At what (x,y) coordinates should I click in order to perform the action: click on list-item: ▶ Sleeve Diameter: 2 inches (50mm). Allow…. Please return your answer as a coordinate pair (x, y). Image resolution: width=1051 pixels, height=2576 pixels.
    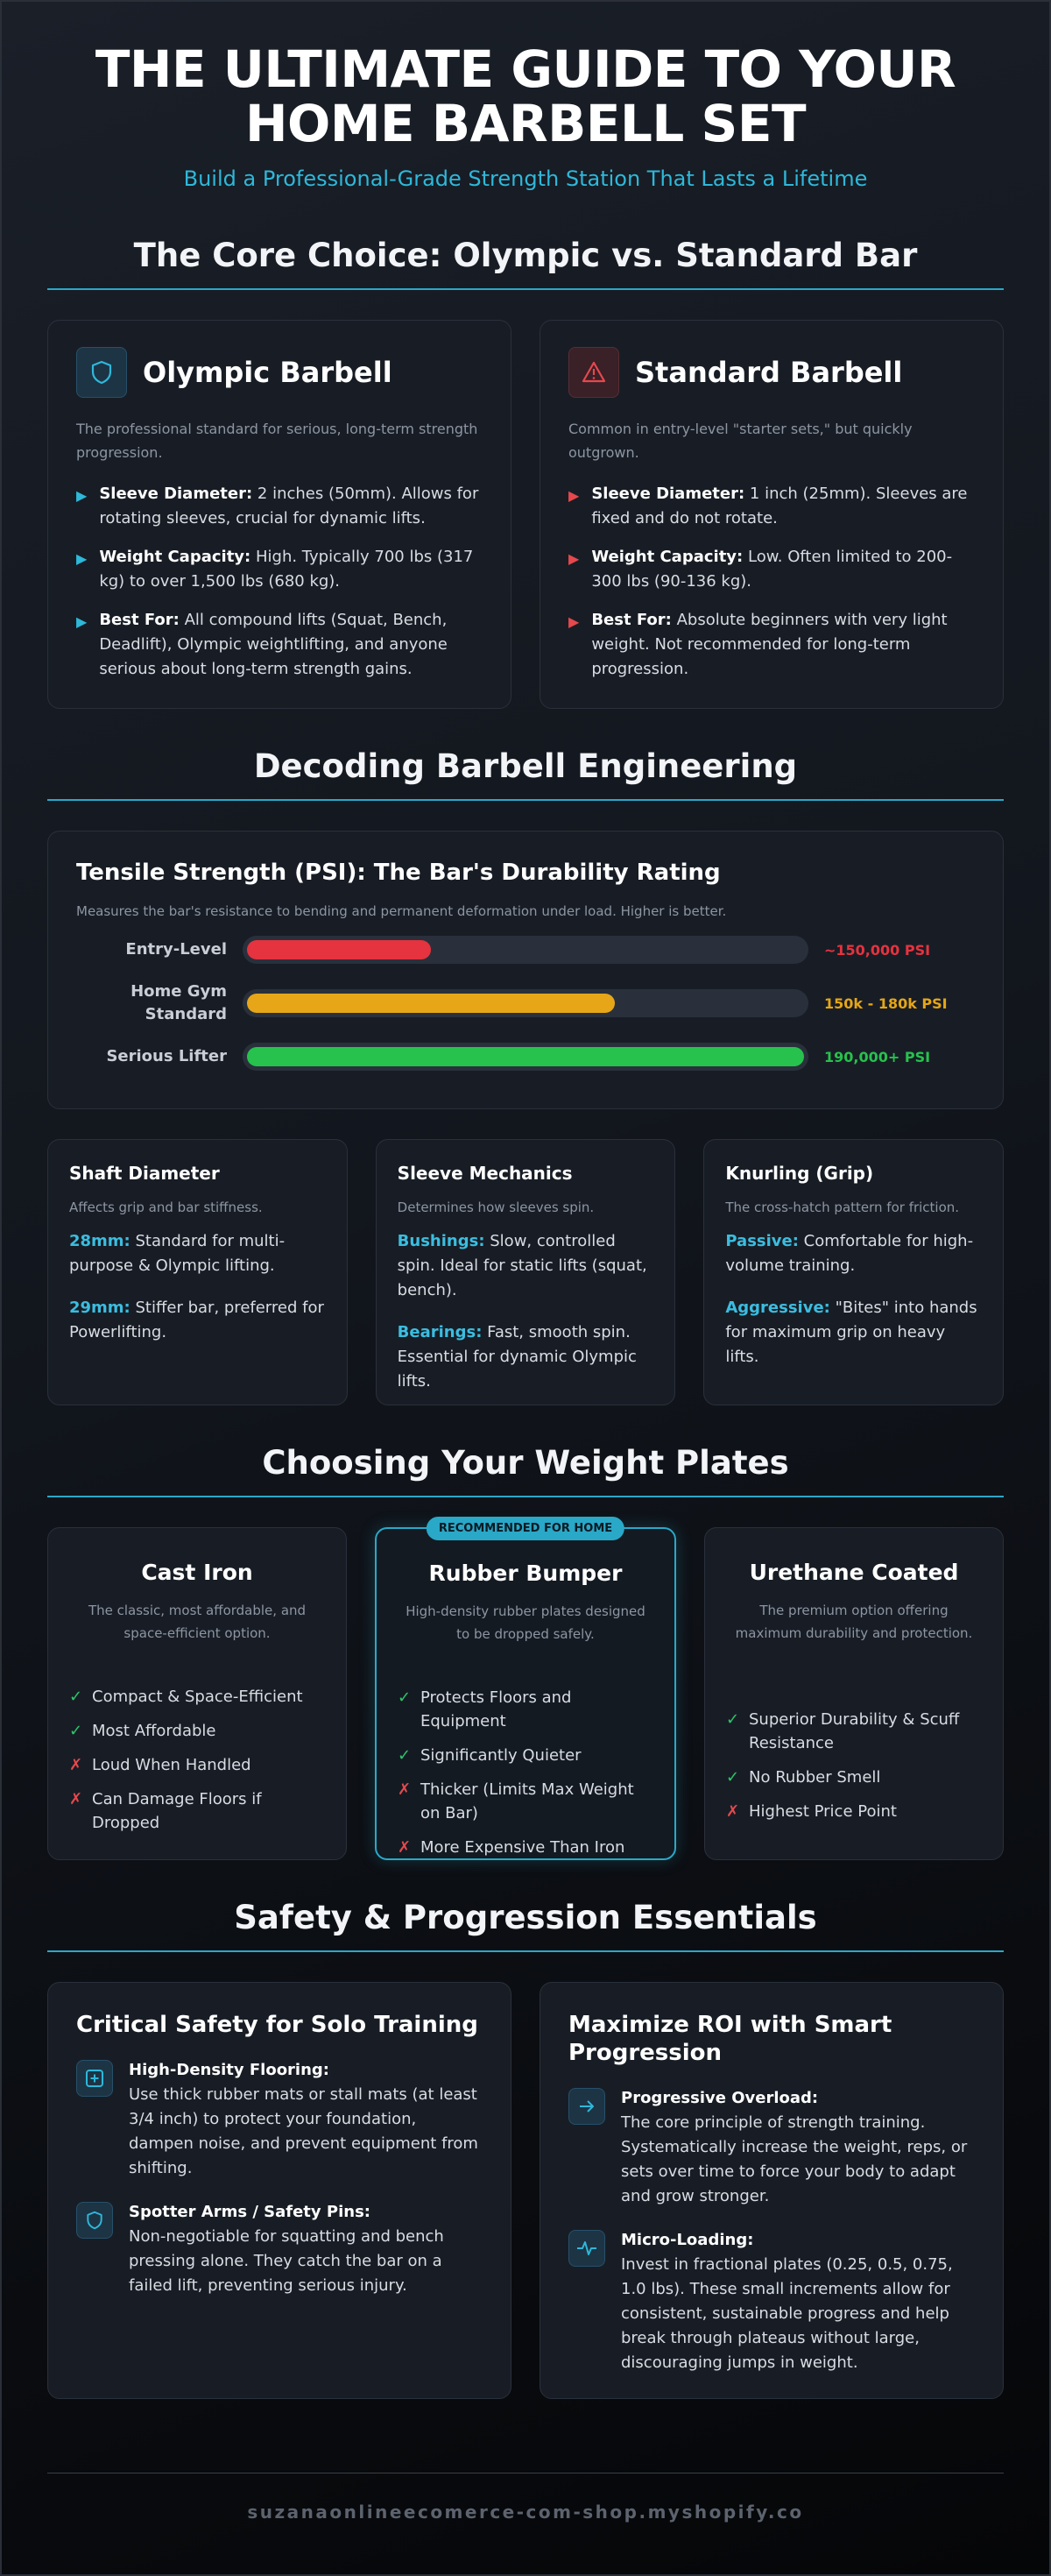
    Looking at the image, I should click on (280, 506).